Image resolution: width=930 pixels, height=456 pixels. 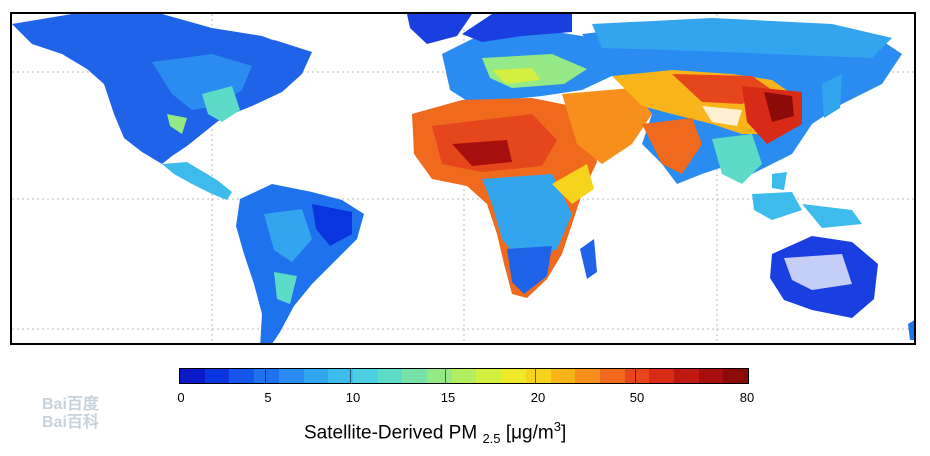 What do you see at coordinates (538, 397) in the screenshot?
I see `tick-label: 20` at bounding box center [538, 397].